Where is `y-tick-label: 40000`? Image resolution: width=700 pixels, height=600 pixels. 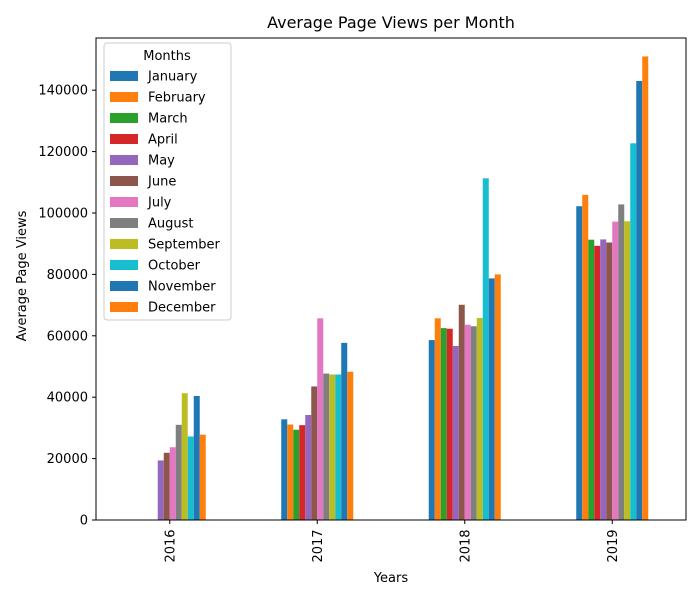
y-tick-label: 40000 is located at coordinates (67, 398).